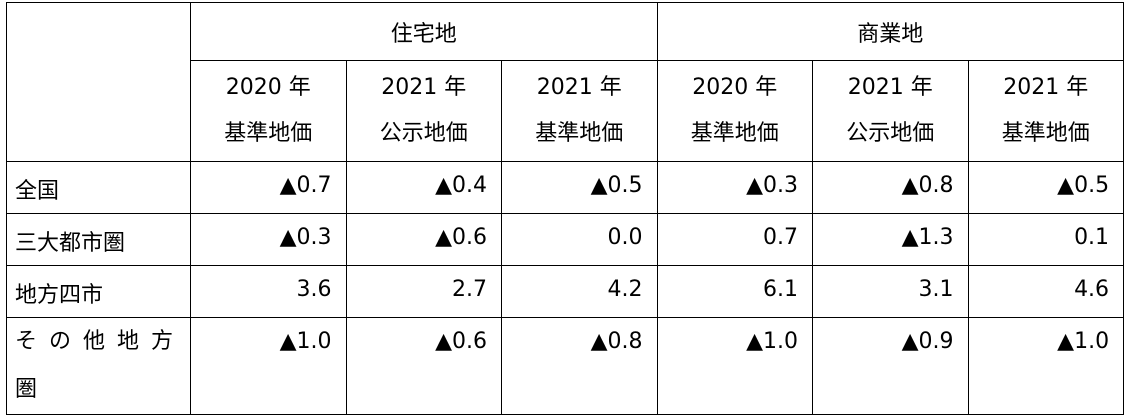 The width and height of the screenshot is (1131, 420). I want to click on row-label: 三大都市圏, so click(98, 239).